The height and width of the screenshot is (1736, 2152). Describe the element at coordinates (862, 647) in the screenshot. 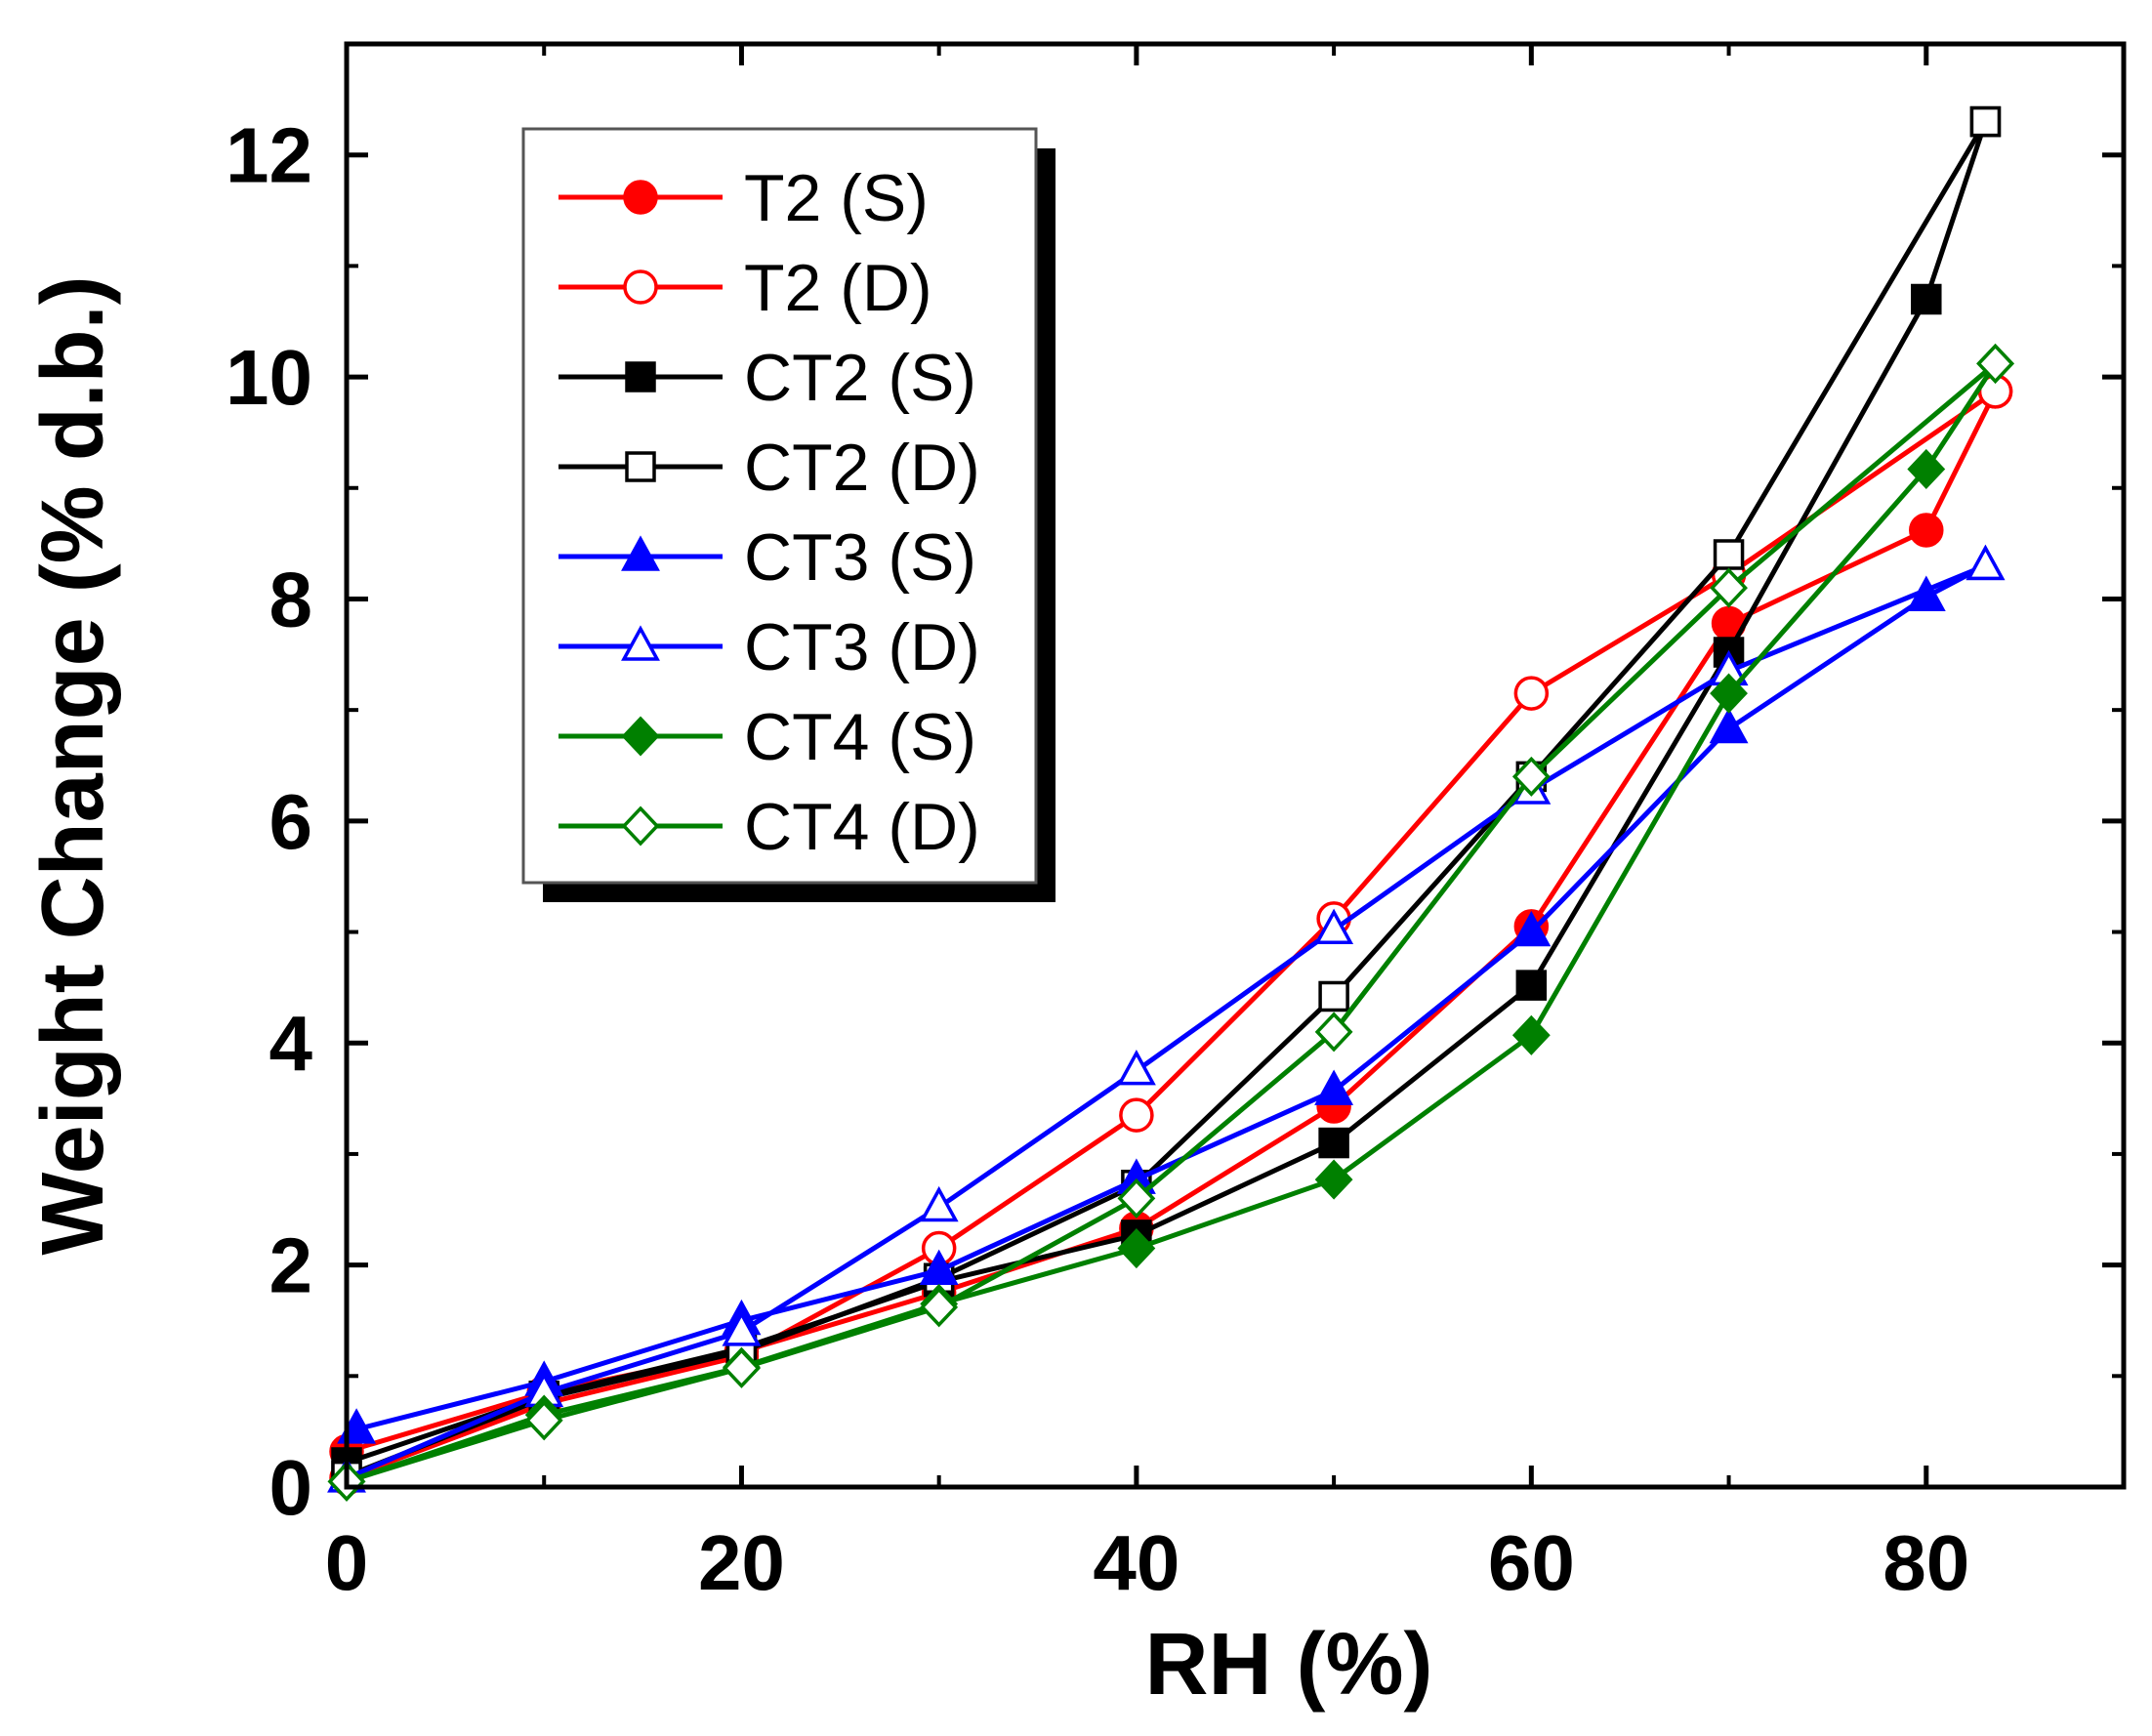

I see `legend-label: CT3 (D)` at that location.